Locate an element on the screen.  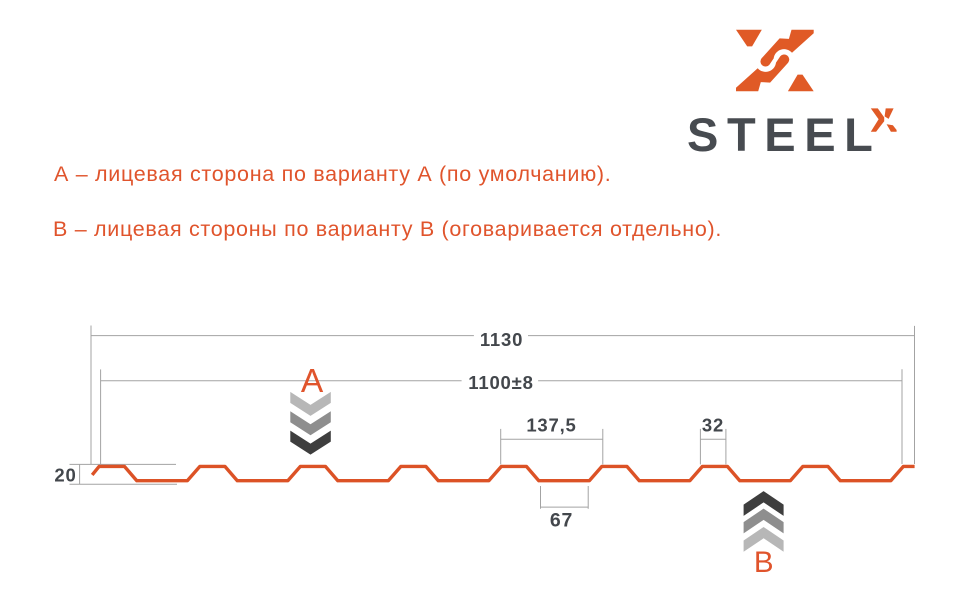
svg-text: B is located at coordinates (764, 562).